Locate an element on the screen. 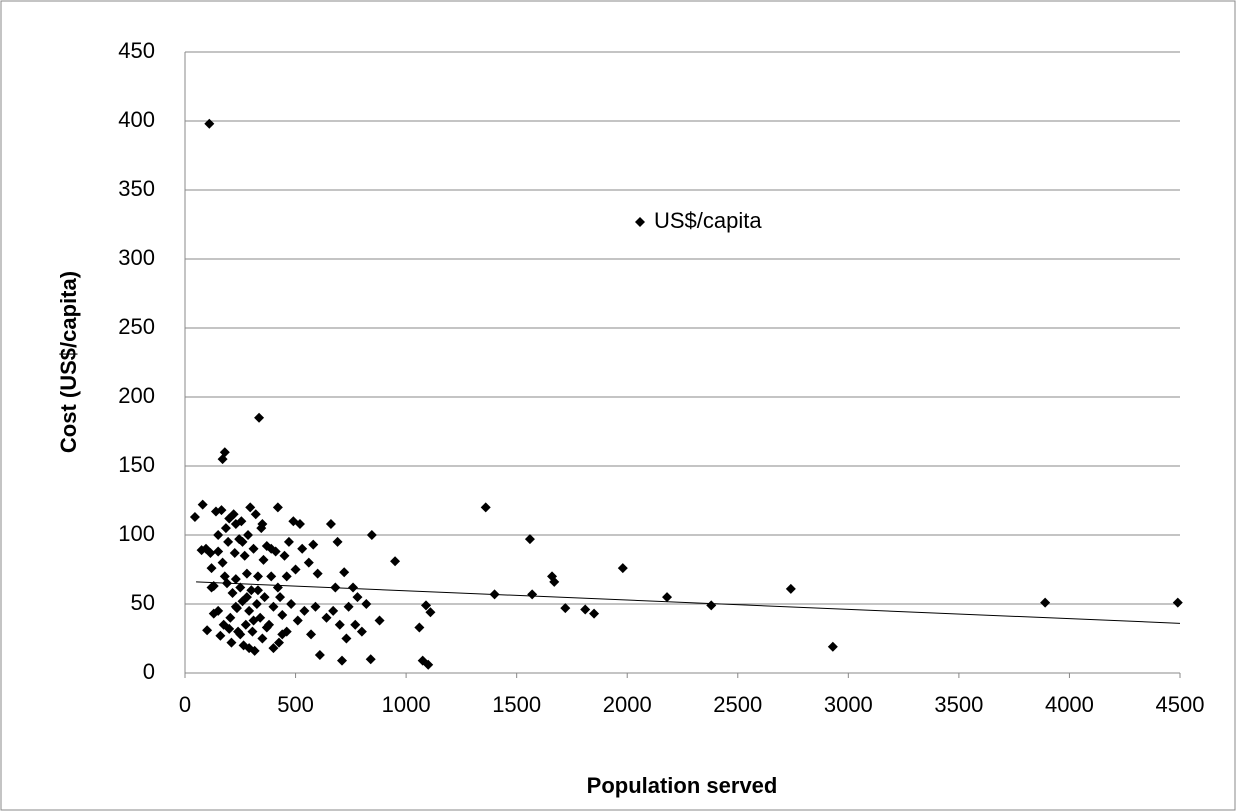  legend-label: US$/capita is located at coordinates (708, 220).